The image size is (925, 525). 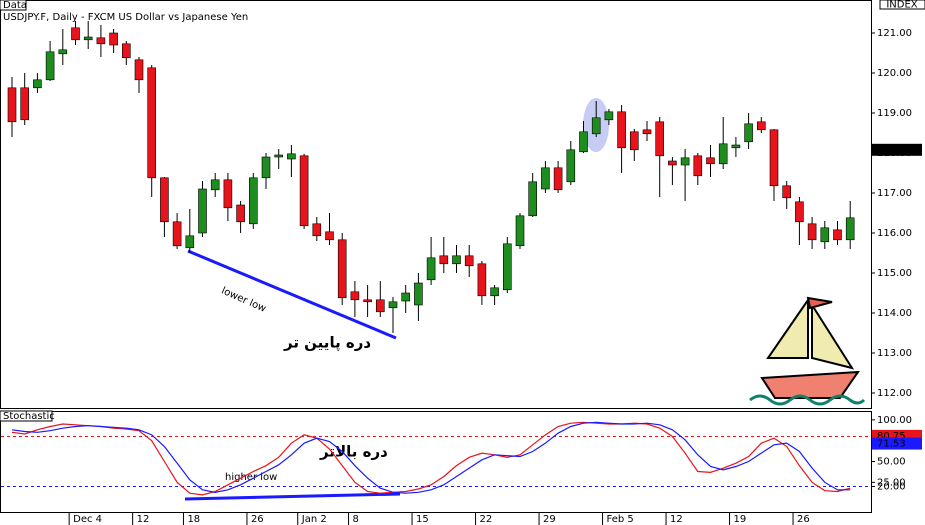 What do you see at coordinates (891, 436) in the screenshot?
I see `value-marker-label: 80.75` at bounding box center [891, 436].